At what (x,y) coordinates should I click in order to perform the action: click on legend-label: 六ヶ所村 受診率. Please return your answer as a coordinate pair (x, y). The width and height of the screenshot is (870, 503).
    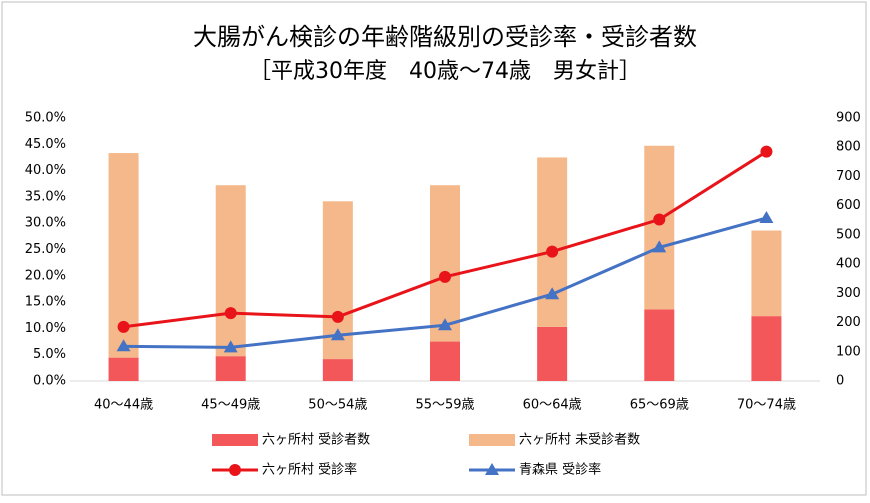
    Looking at the image, I should click on (309, 470).